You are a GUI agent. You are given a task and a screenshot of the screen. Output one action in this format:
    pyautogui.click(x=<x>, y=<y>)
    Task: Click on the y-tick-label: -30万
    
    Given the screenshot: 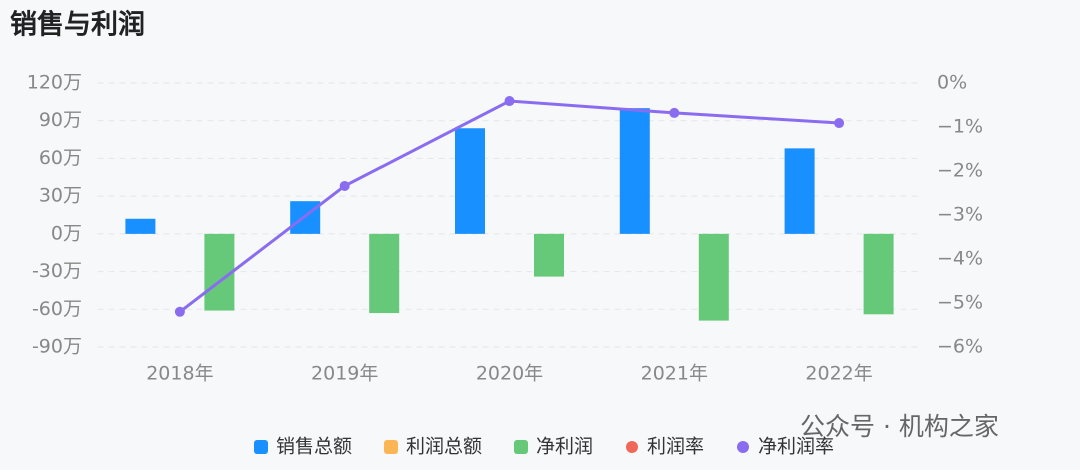 What is the action you would take?
    pyautogui.click(x=57, y=271)
    